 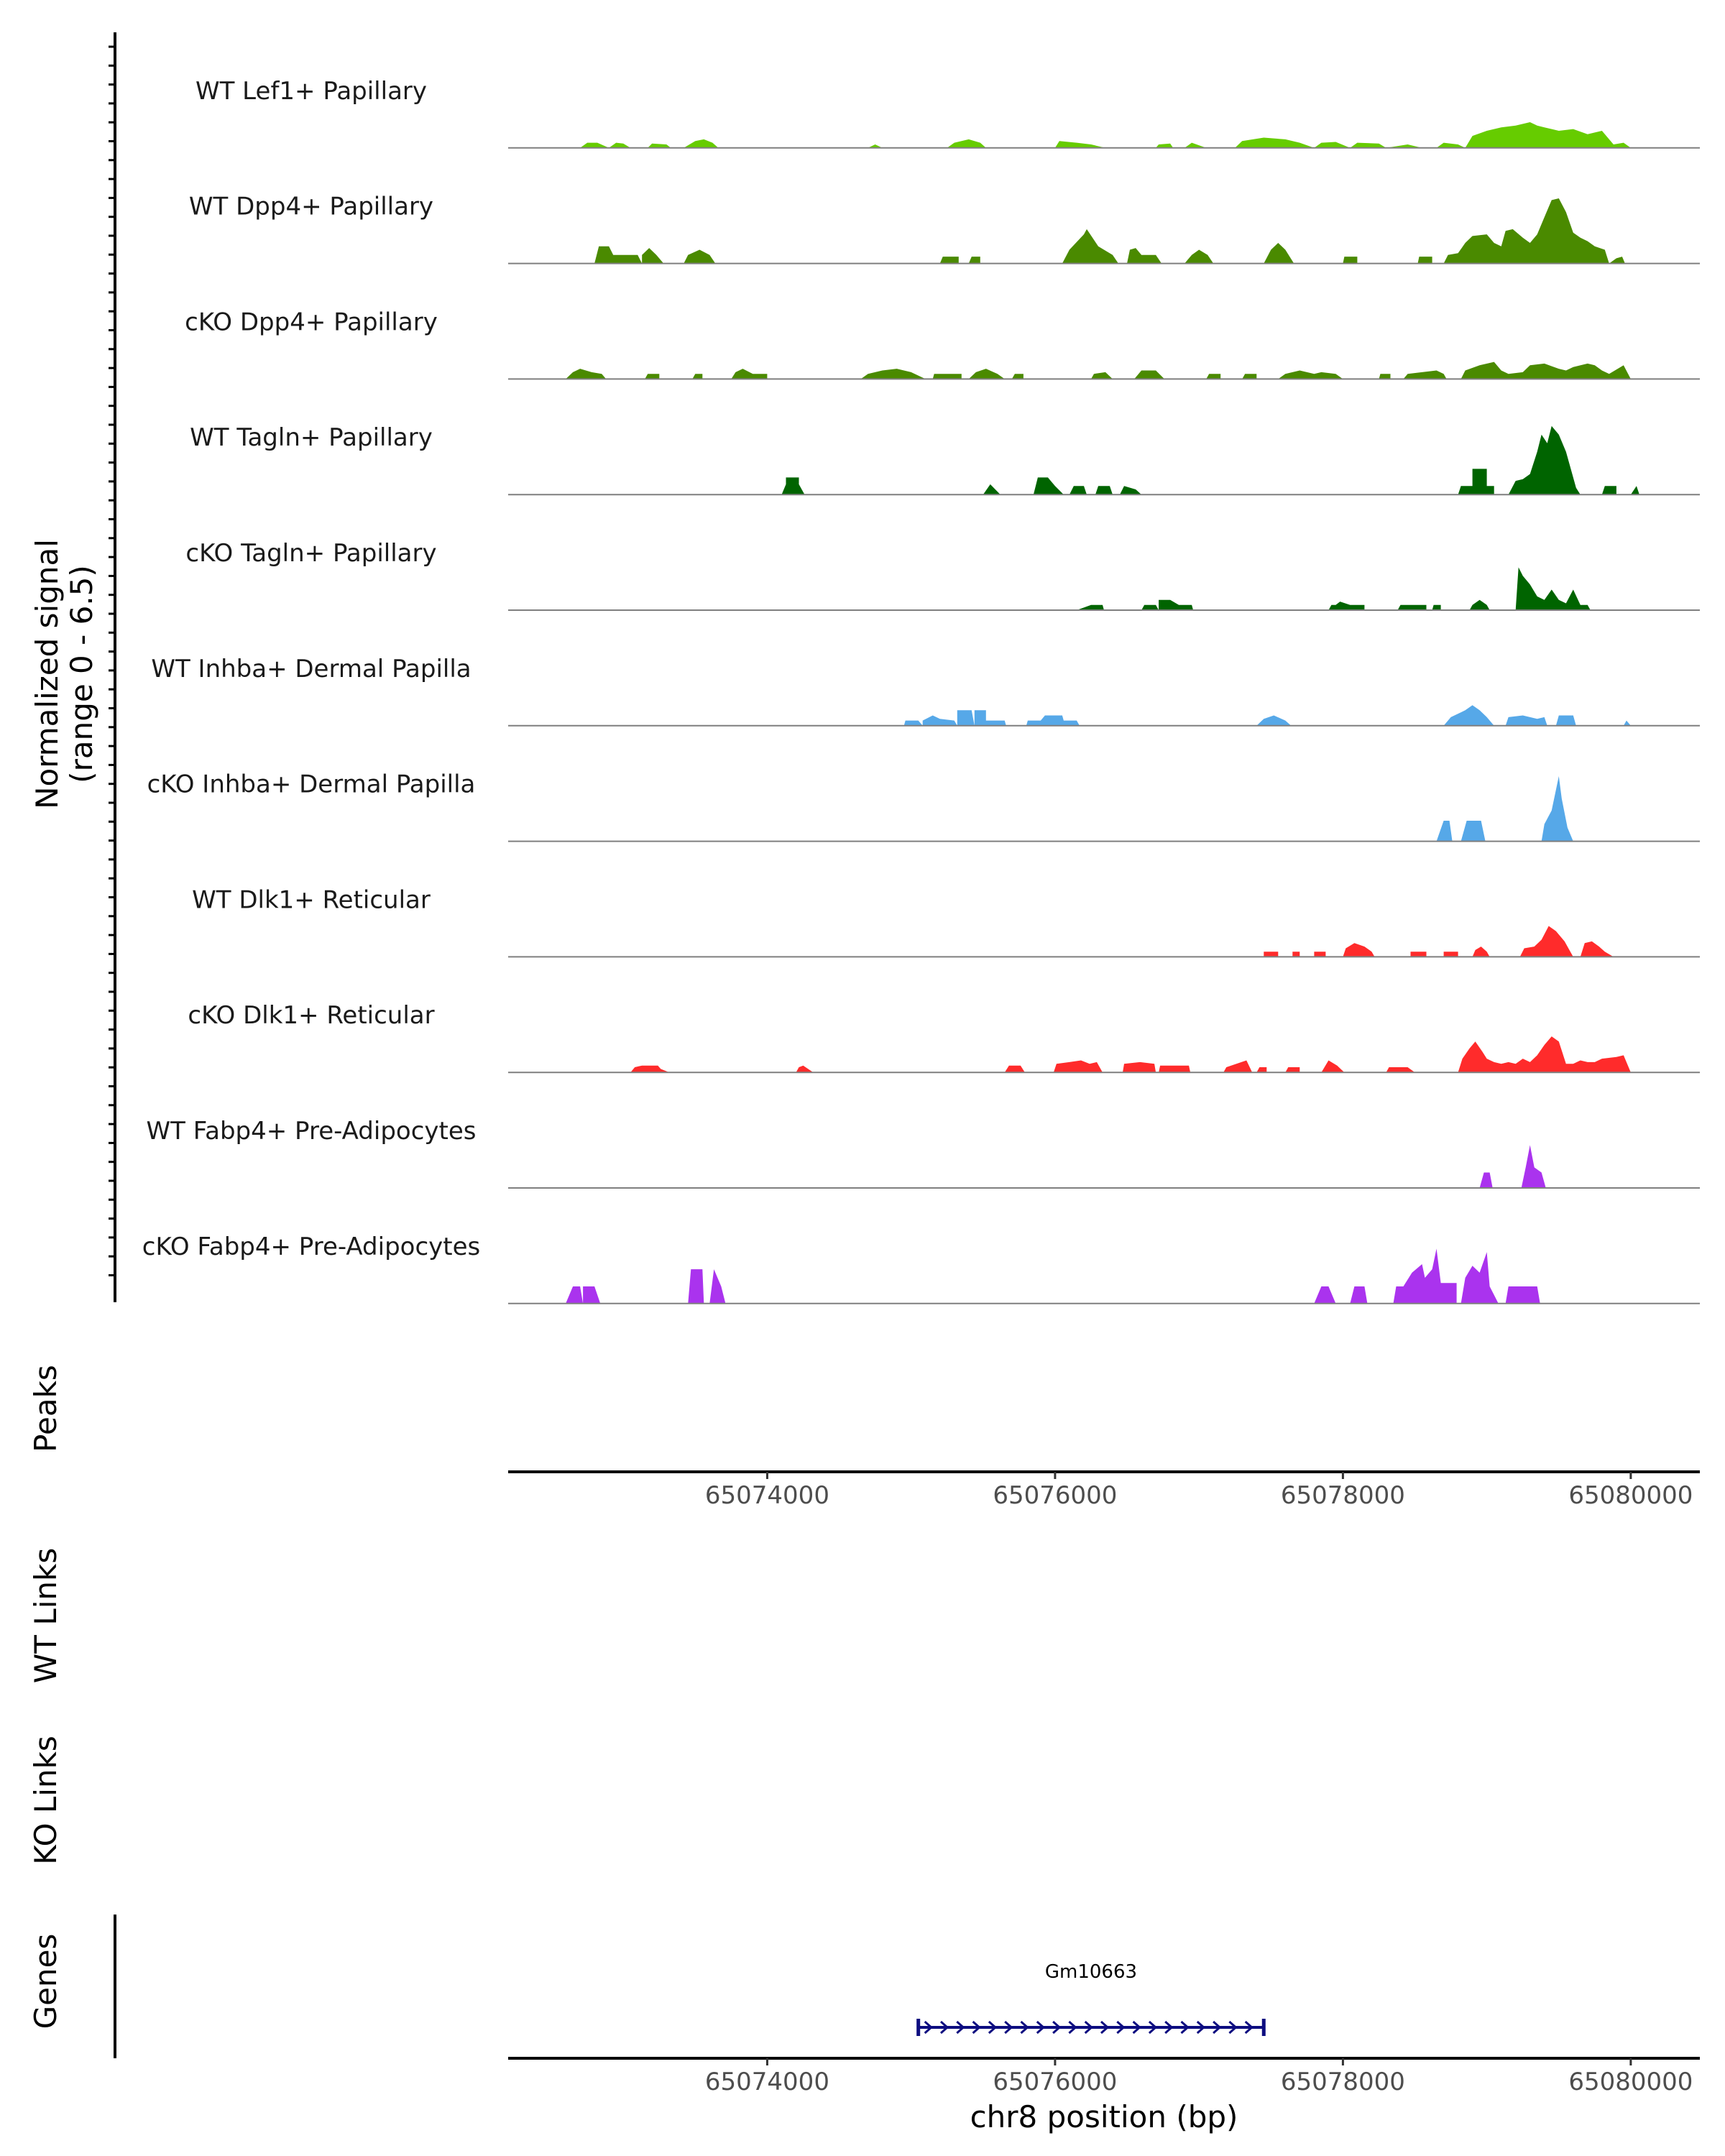 What do you see at coordinates (45, 1982) in the screenshot?
I see `genes-title: Genes` at bounding box center [45, 1982].